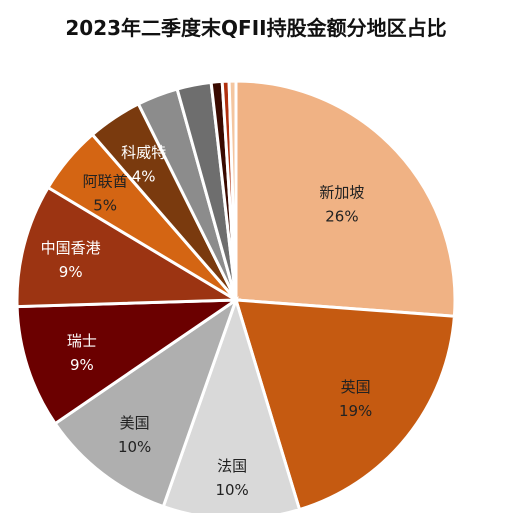 This screenshot has height=513, width=512. Describe the element at coordinates (71, 248) in the screenshot. I see `slice-name-label: 中国香港` at that location.